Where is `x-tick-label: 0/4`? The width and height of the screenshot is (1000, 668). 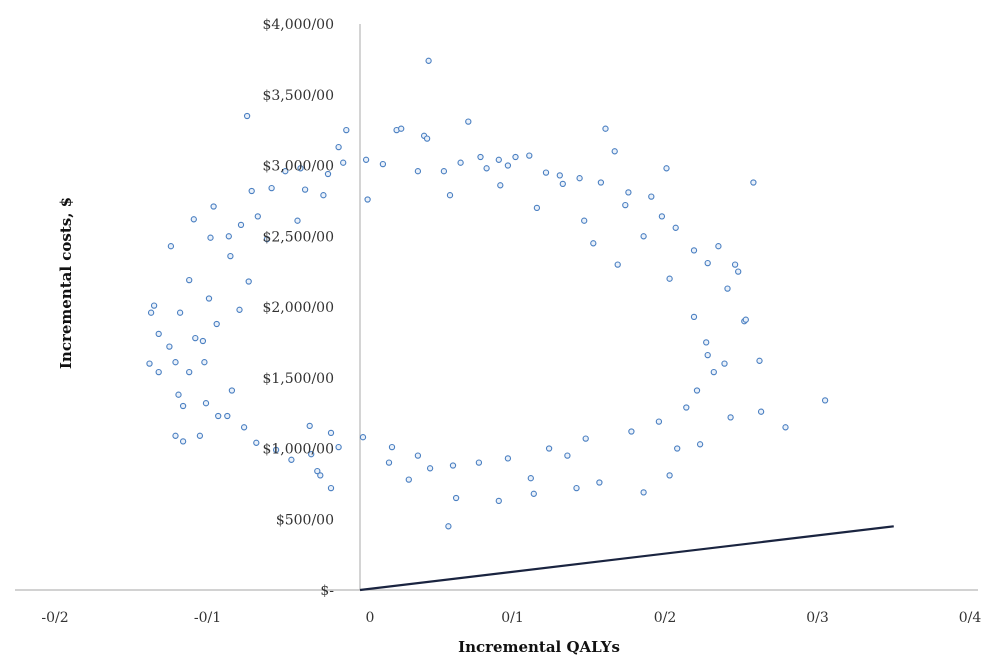
x-tick-label: 0/4 is located at coordinates (970, 618).